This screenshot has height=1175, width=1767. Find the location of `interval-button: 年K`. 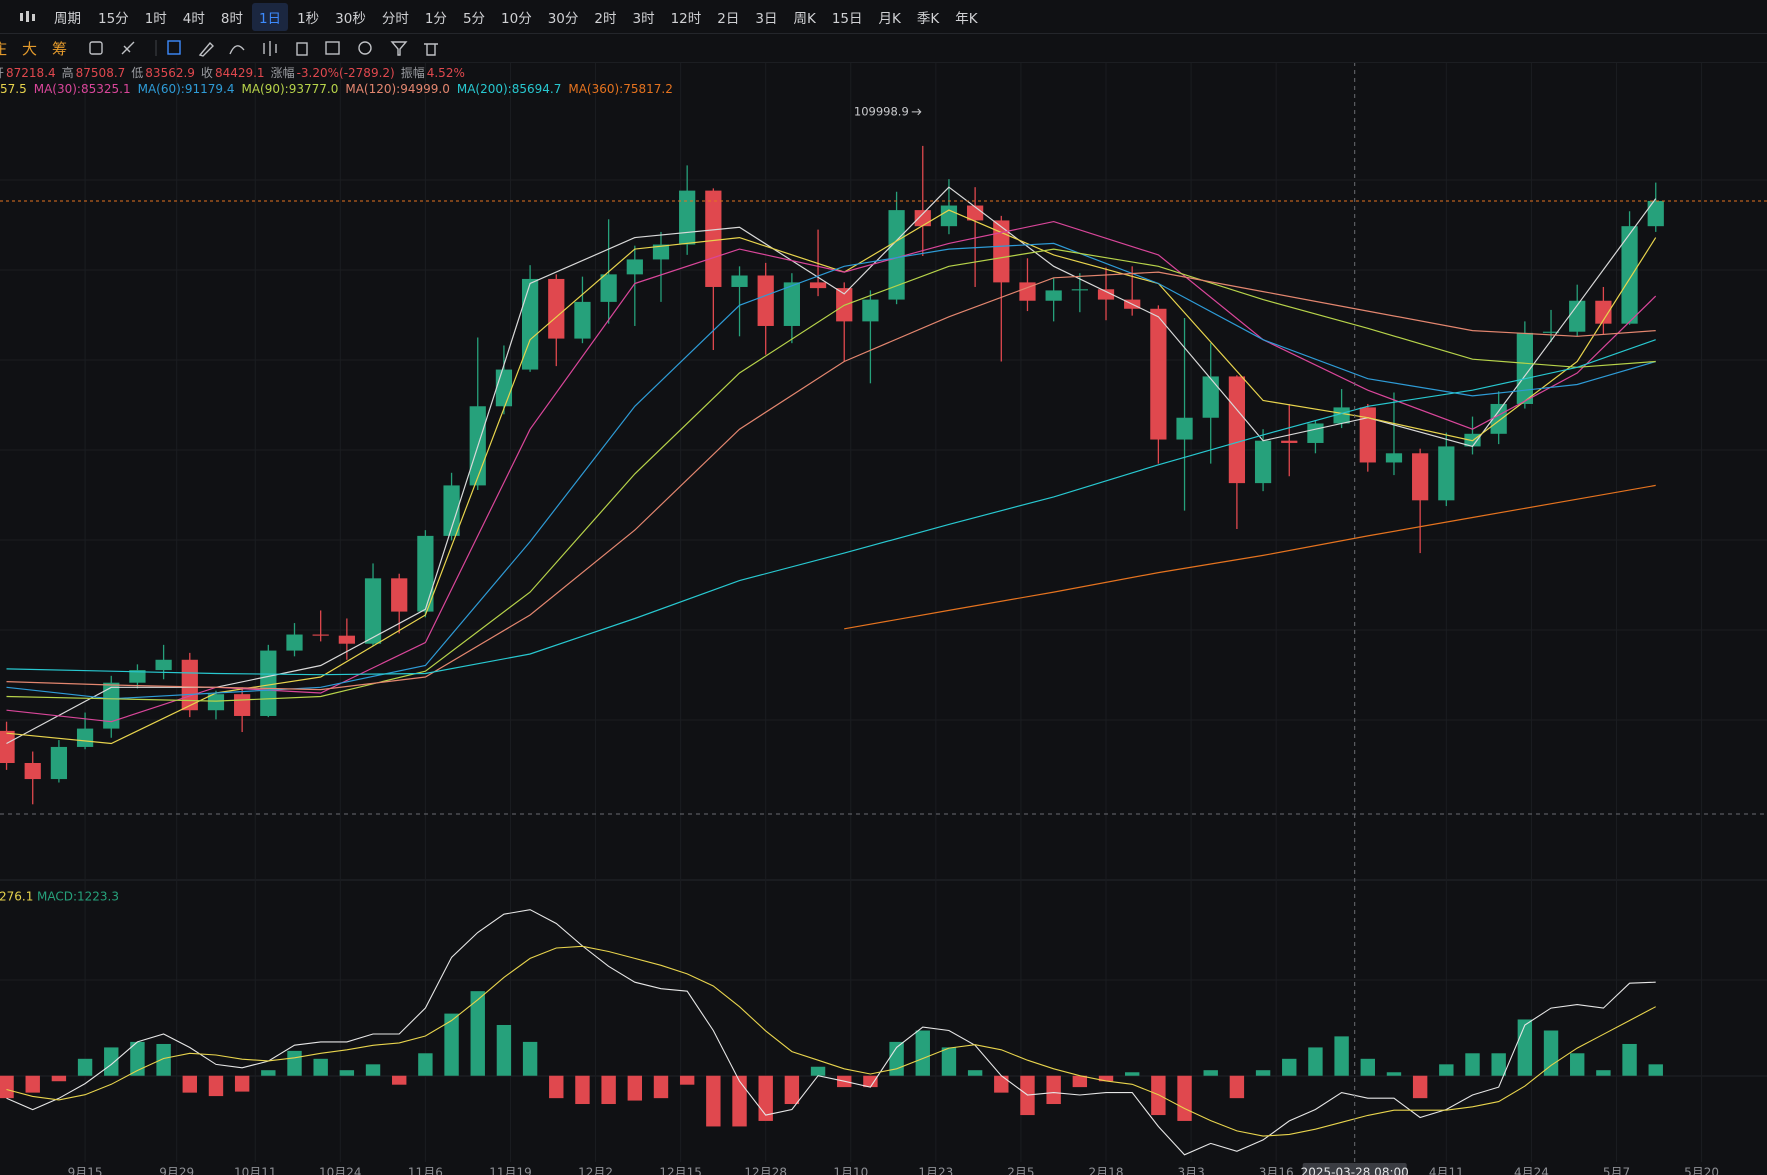

interval-button: 年K is located at coordinates (966, 18).